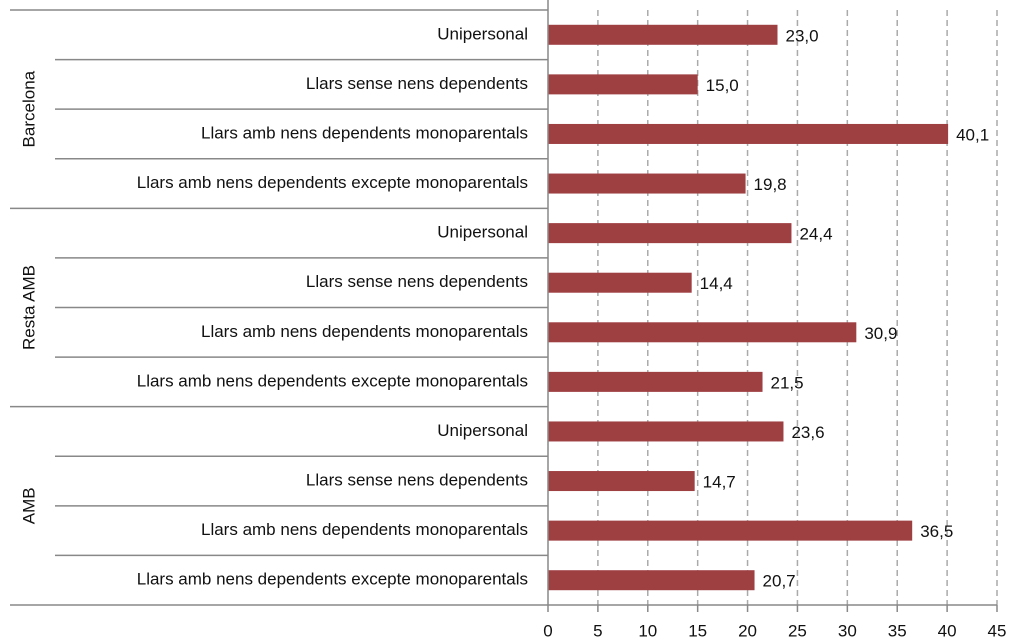  What do you see at coordinates (797, 630) in the screenshot?
I see `x-tick-label: 25` at bounding box center [797, 630].